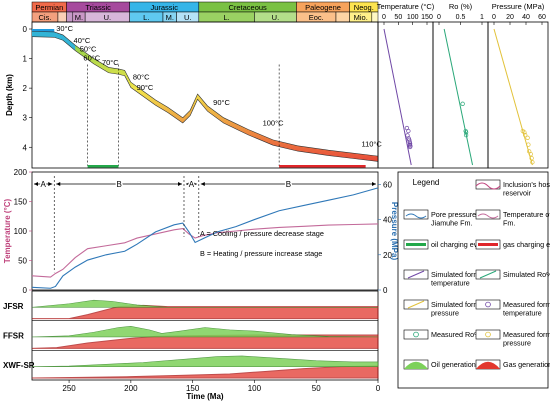  What do you see at coordinates (445, 244) in the screenshot?
I see `legend-item-4: oil charging event` at bounding box center [445, 244].